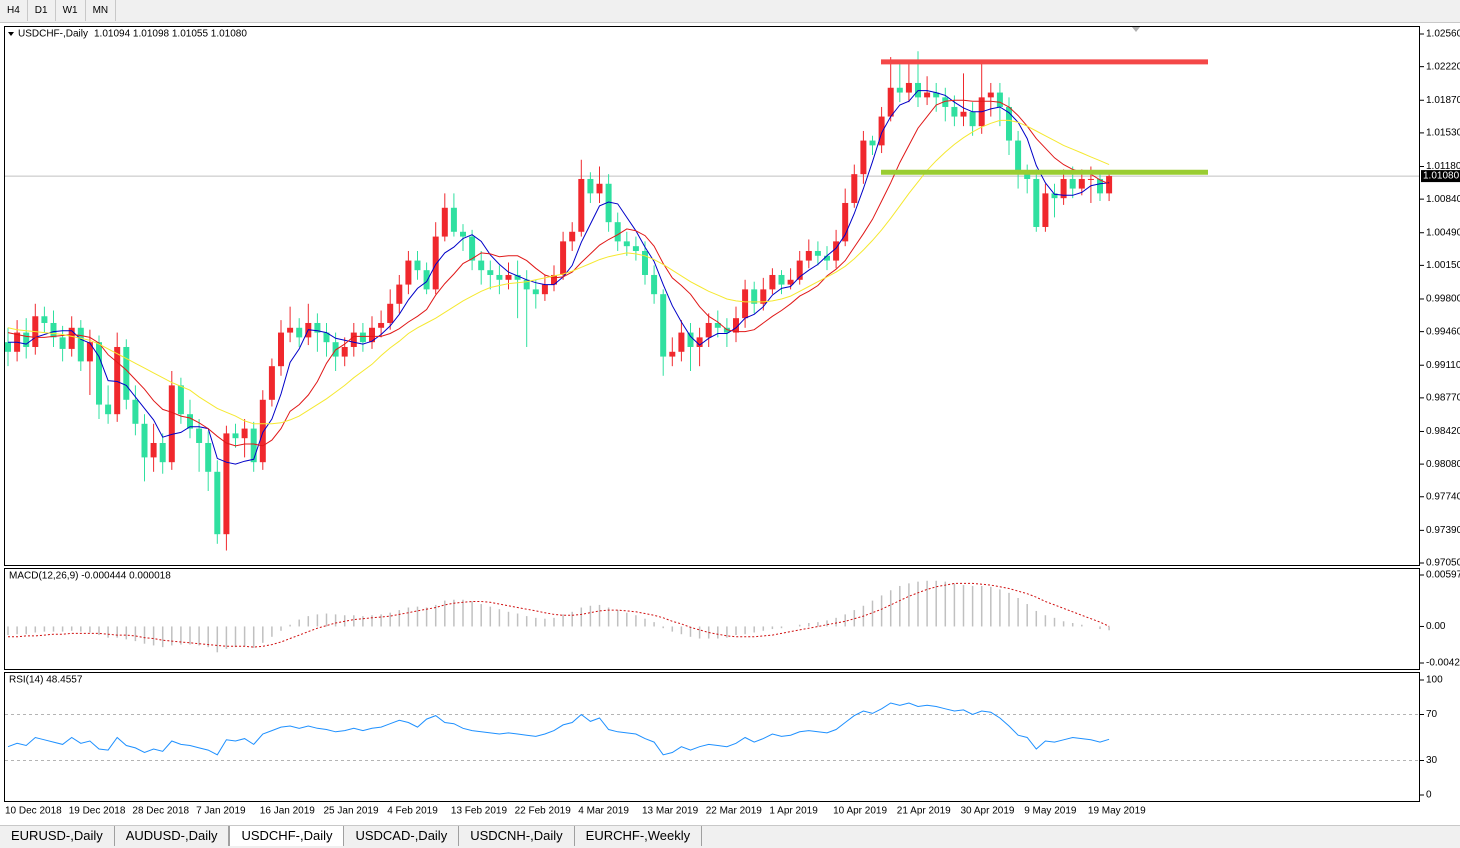  Describe the element at coordinates (988, 811) in the screenshot. I see `x-tick-label: 30 Apr 2019` at that location.